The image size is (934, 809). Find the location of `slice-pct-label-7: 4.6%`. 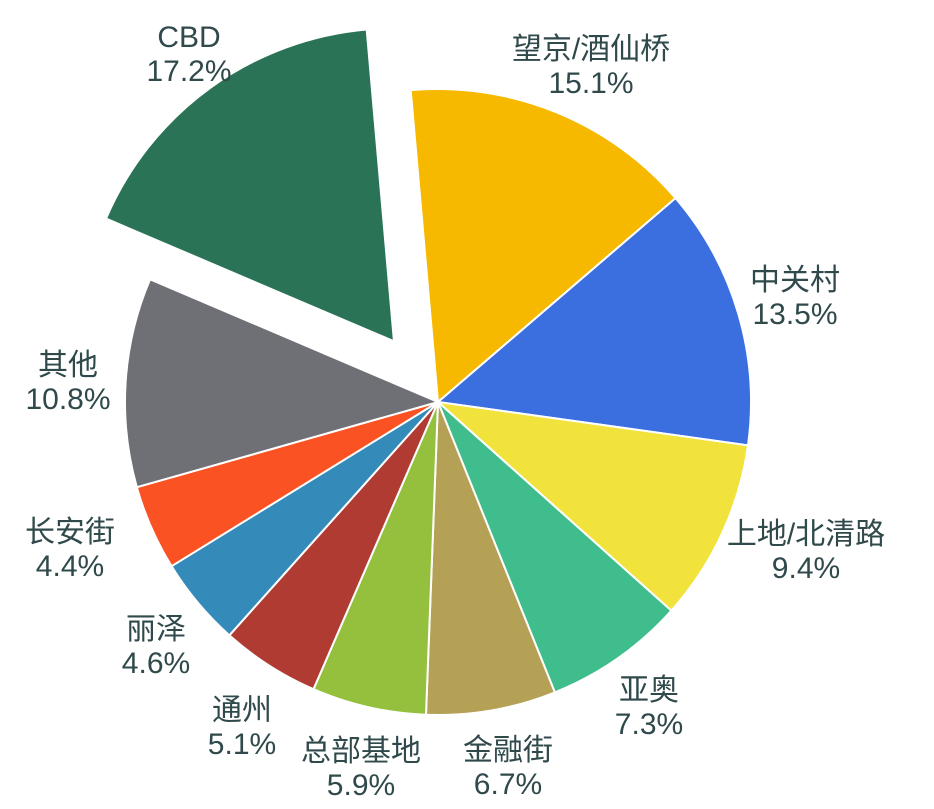

slice-pct-label-7: 4.6% is located at coordinates (156, 663).